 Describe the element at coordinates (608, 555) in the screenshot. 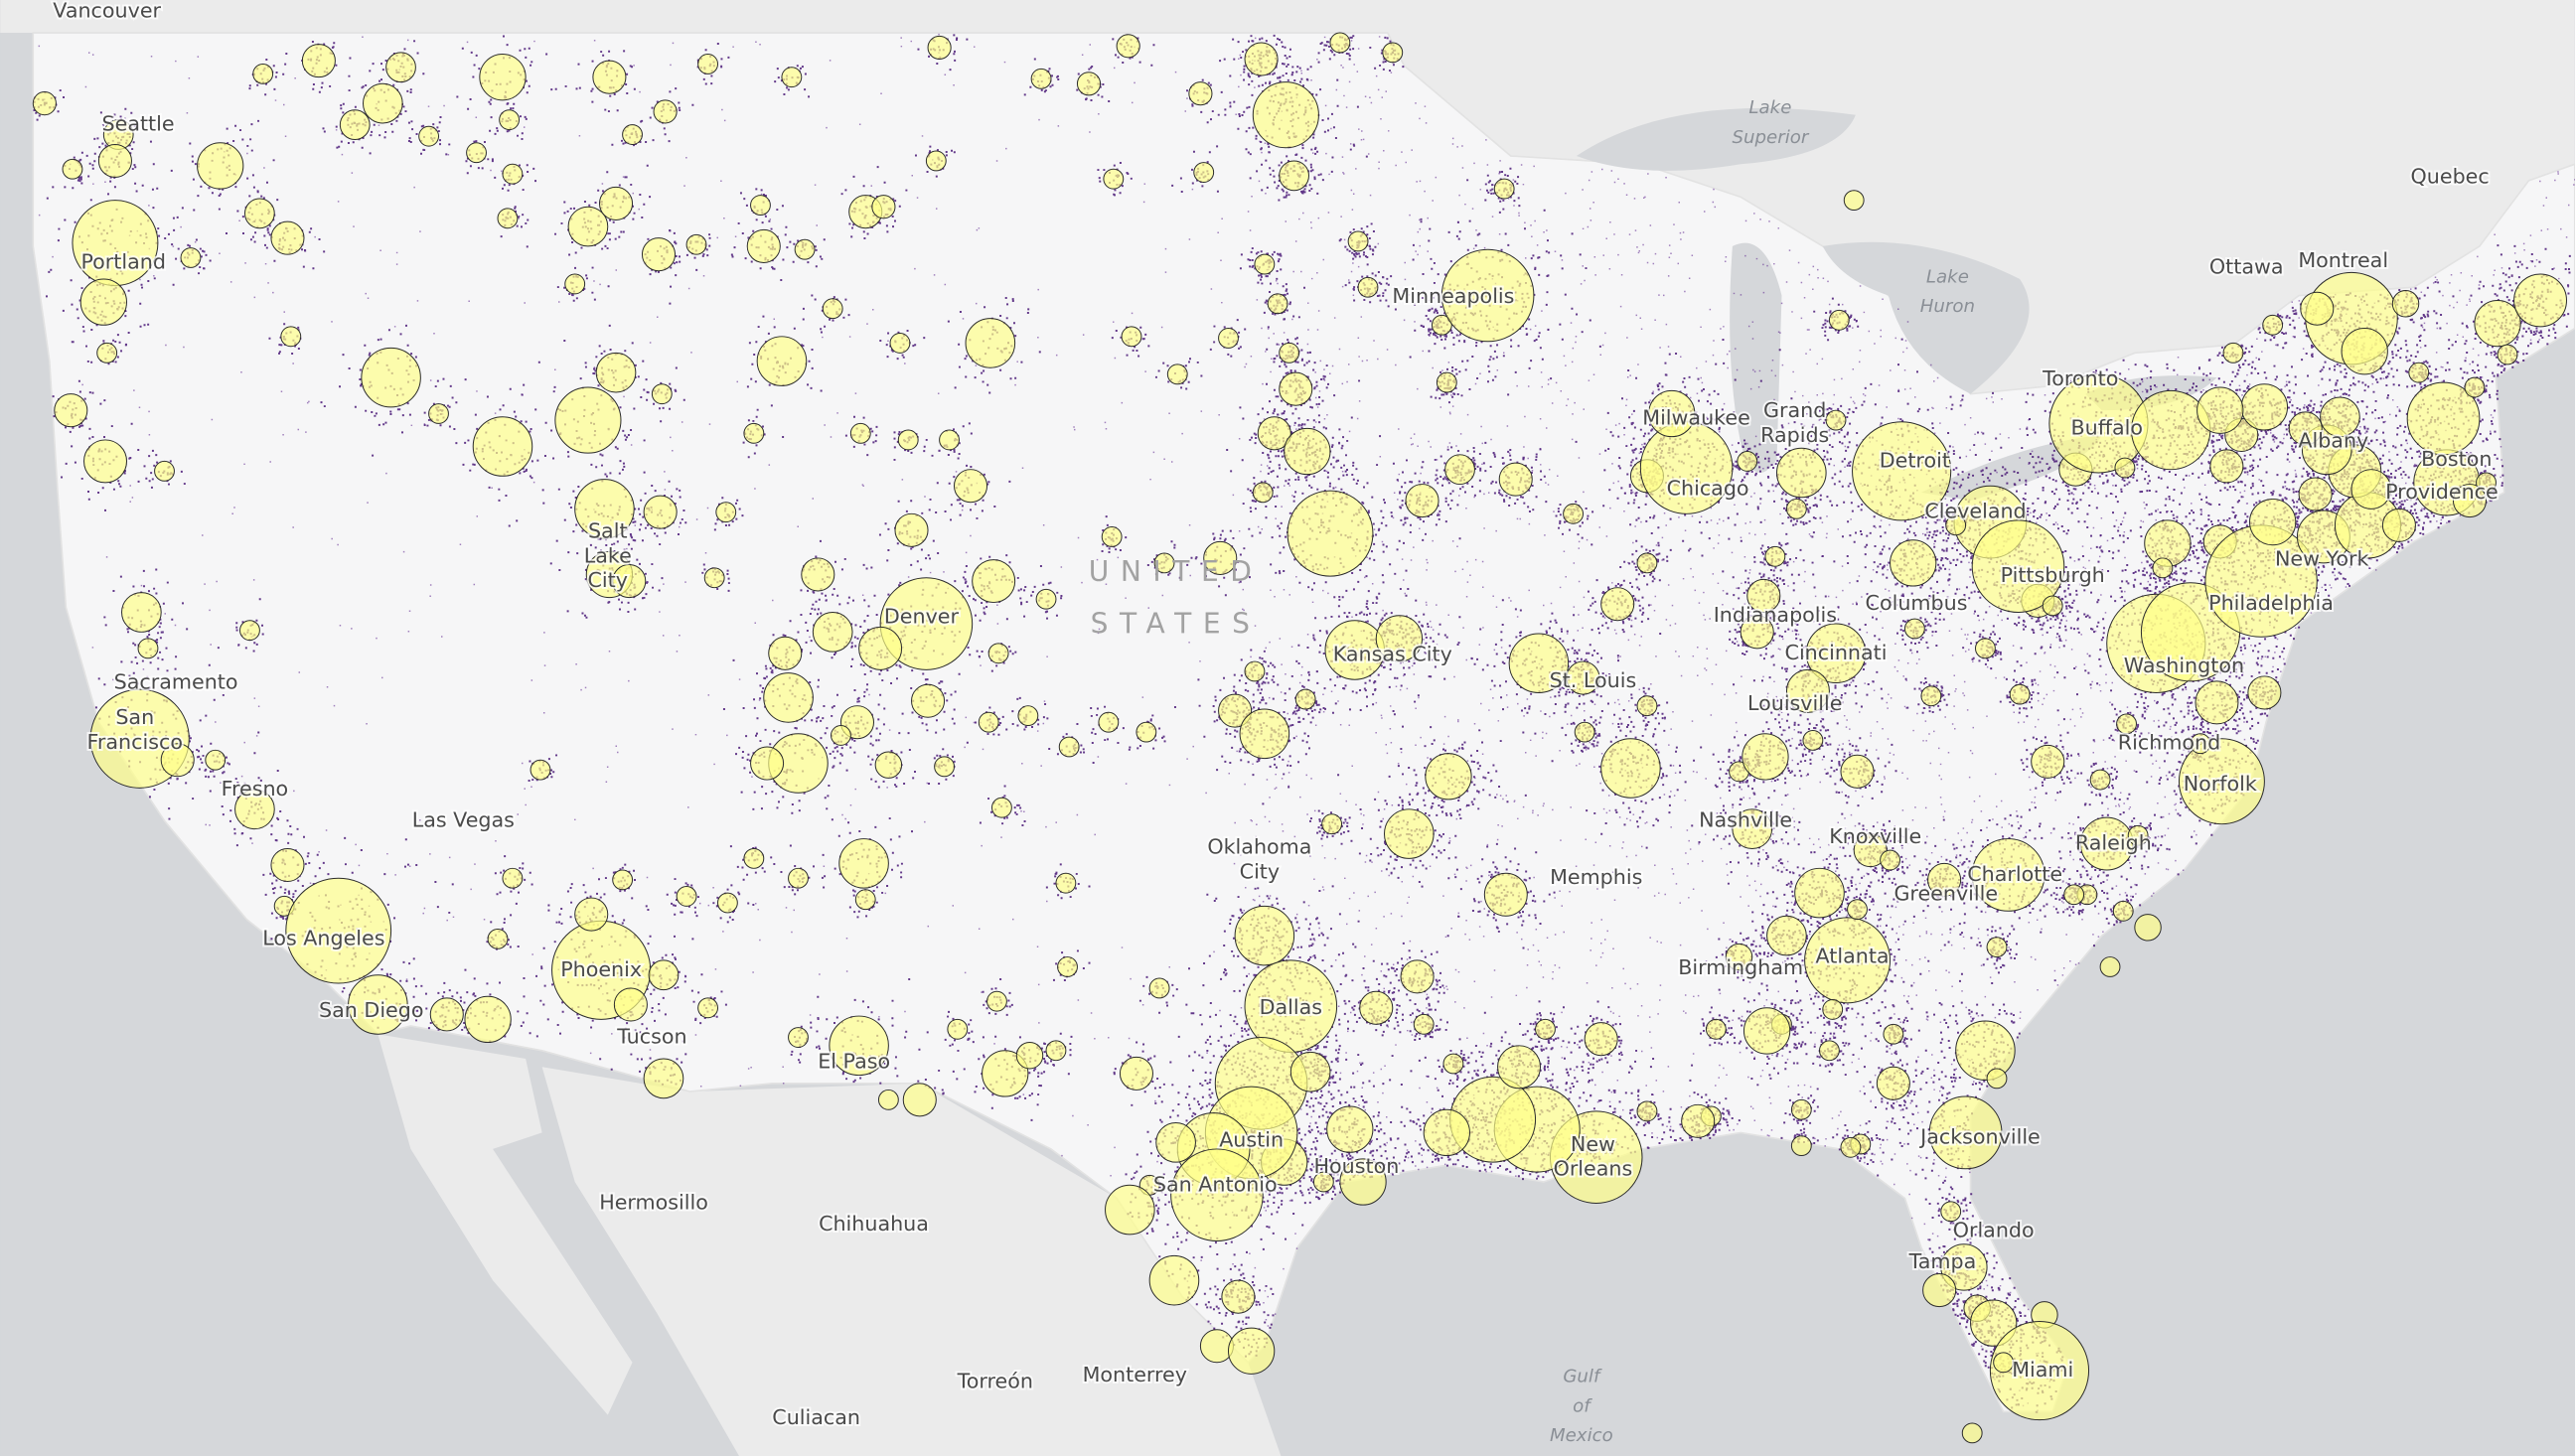

I see `place-label: Salt Lake City` at that location.